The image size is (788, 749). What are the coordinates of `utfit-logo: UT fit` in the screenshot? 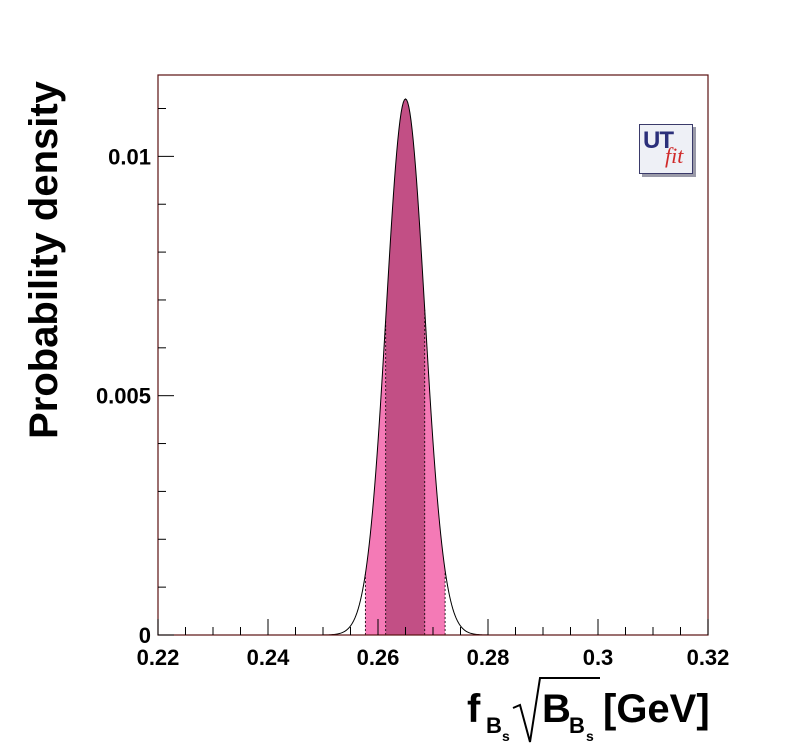 It's located at (666, 149).